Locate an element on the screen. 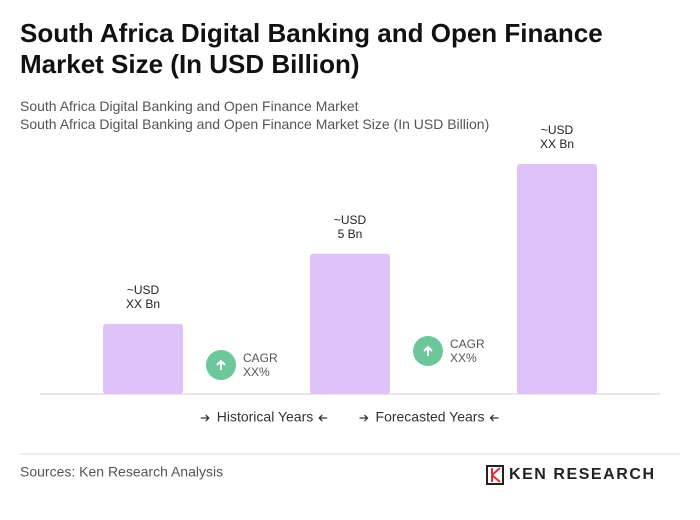  value-label: 5 Bn is located at coordinates (350, 234).